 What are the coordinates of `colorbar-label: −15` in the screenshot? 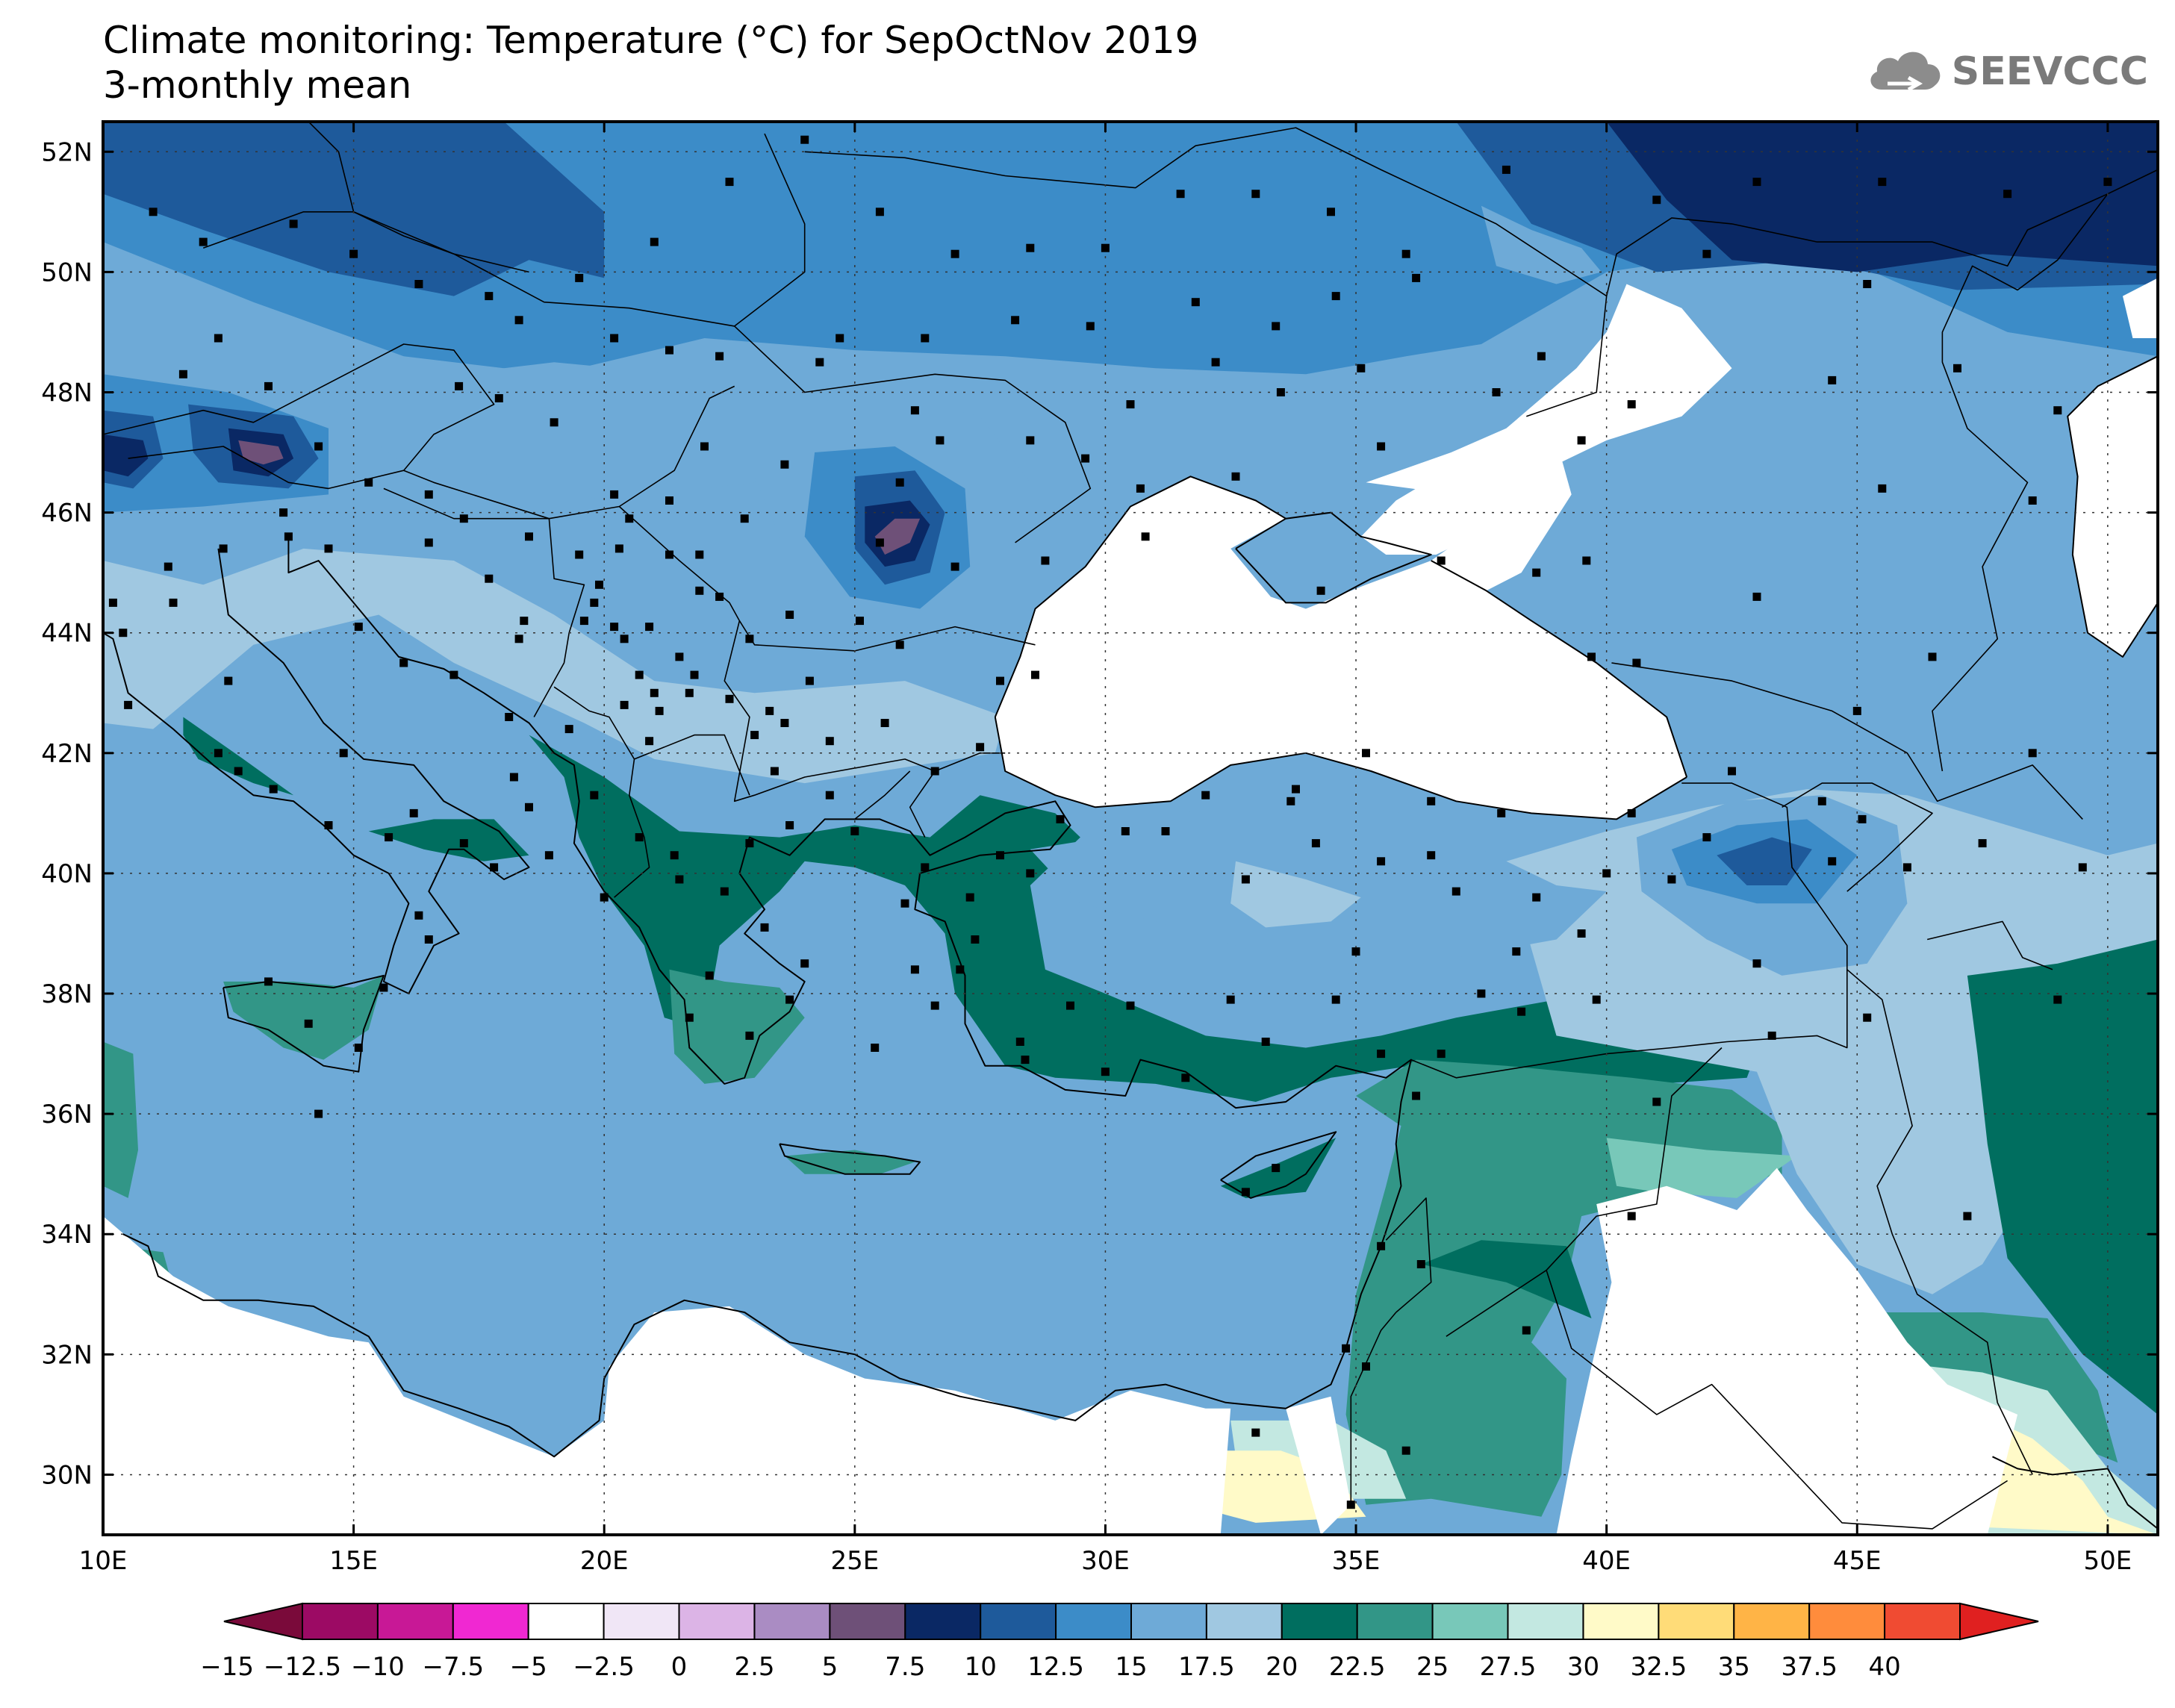 It's located at (227, 1667).